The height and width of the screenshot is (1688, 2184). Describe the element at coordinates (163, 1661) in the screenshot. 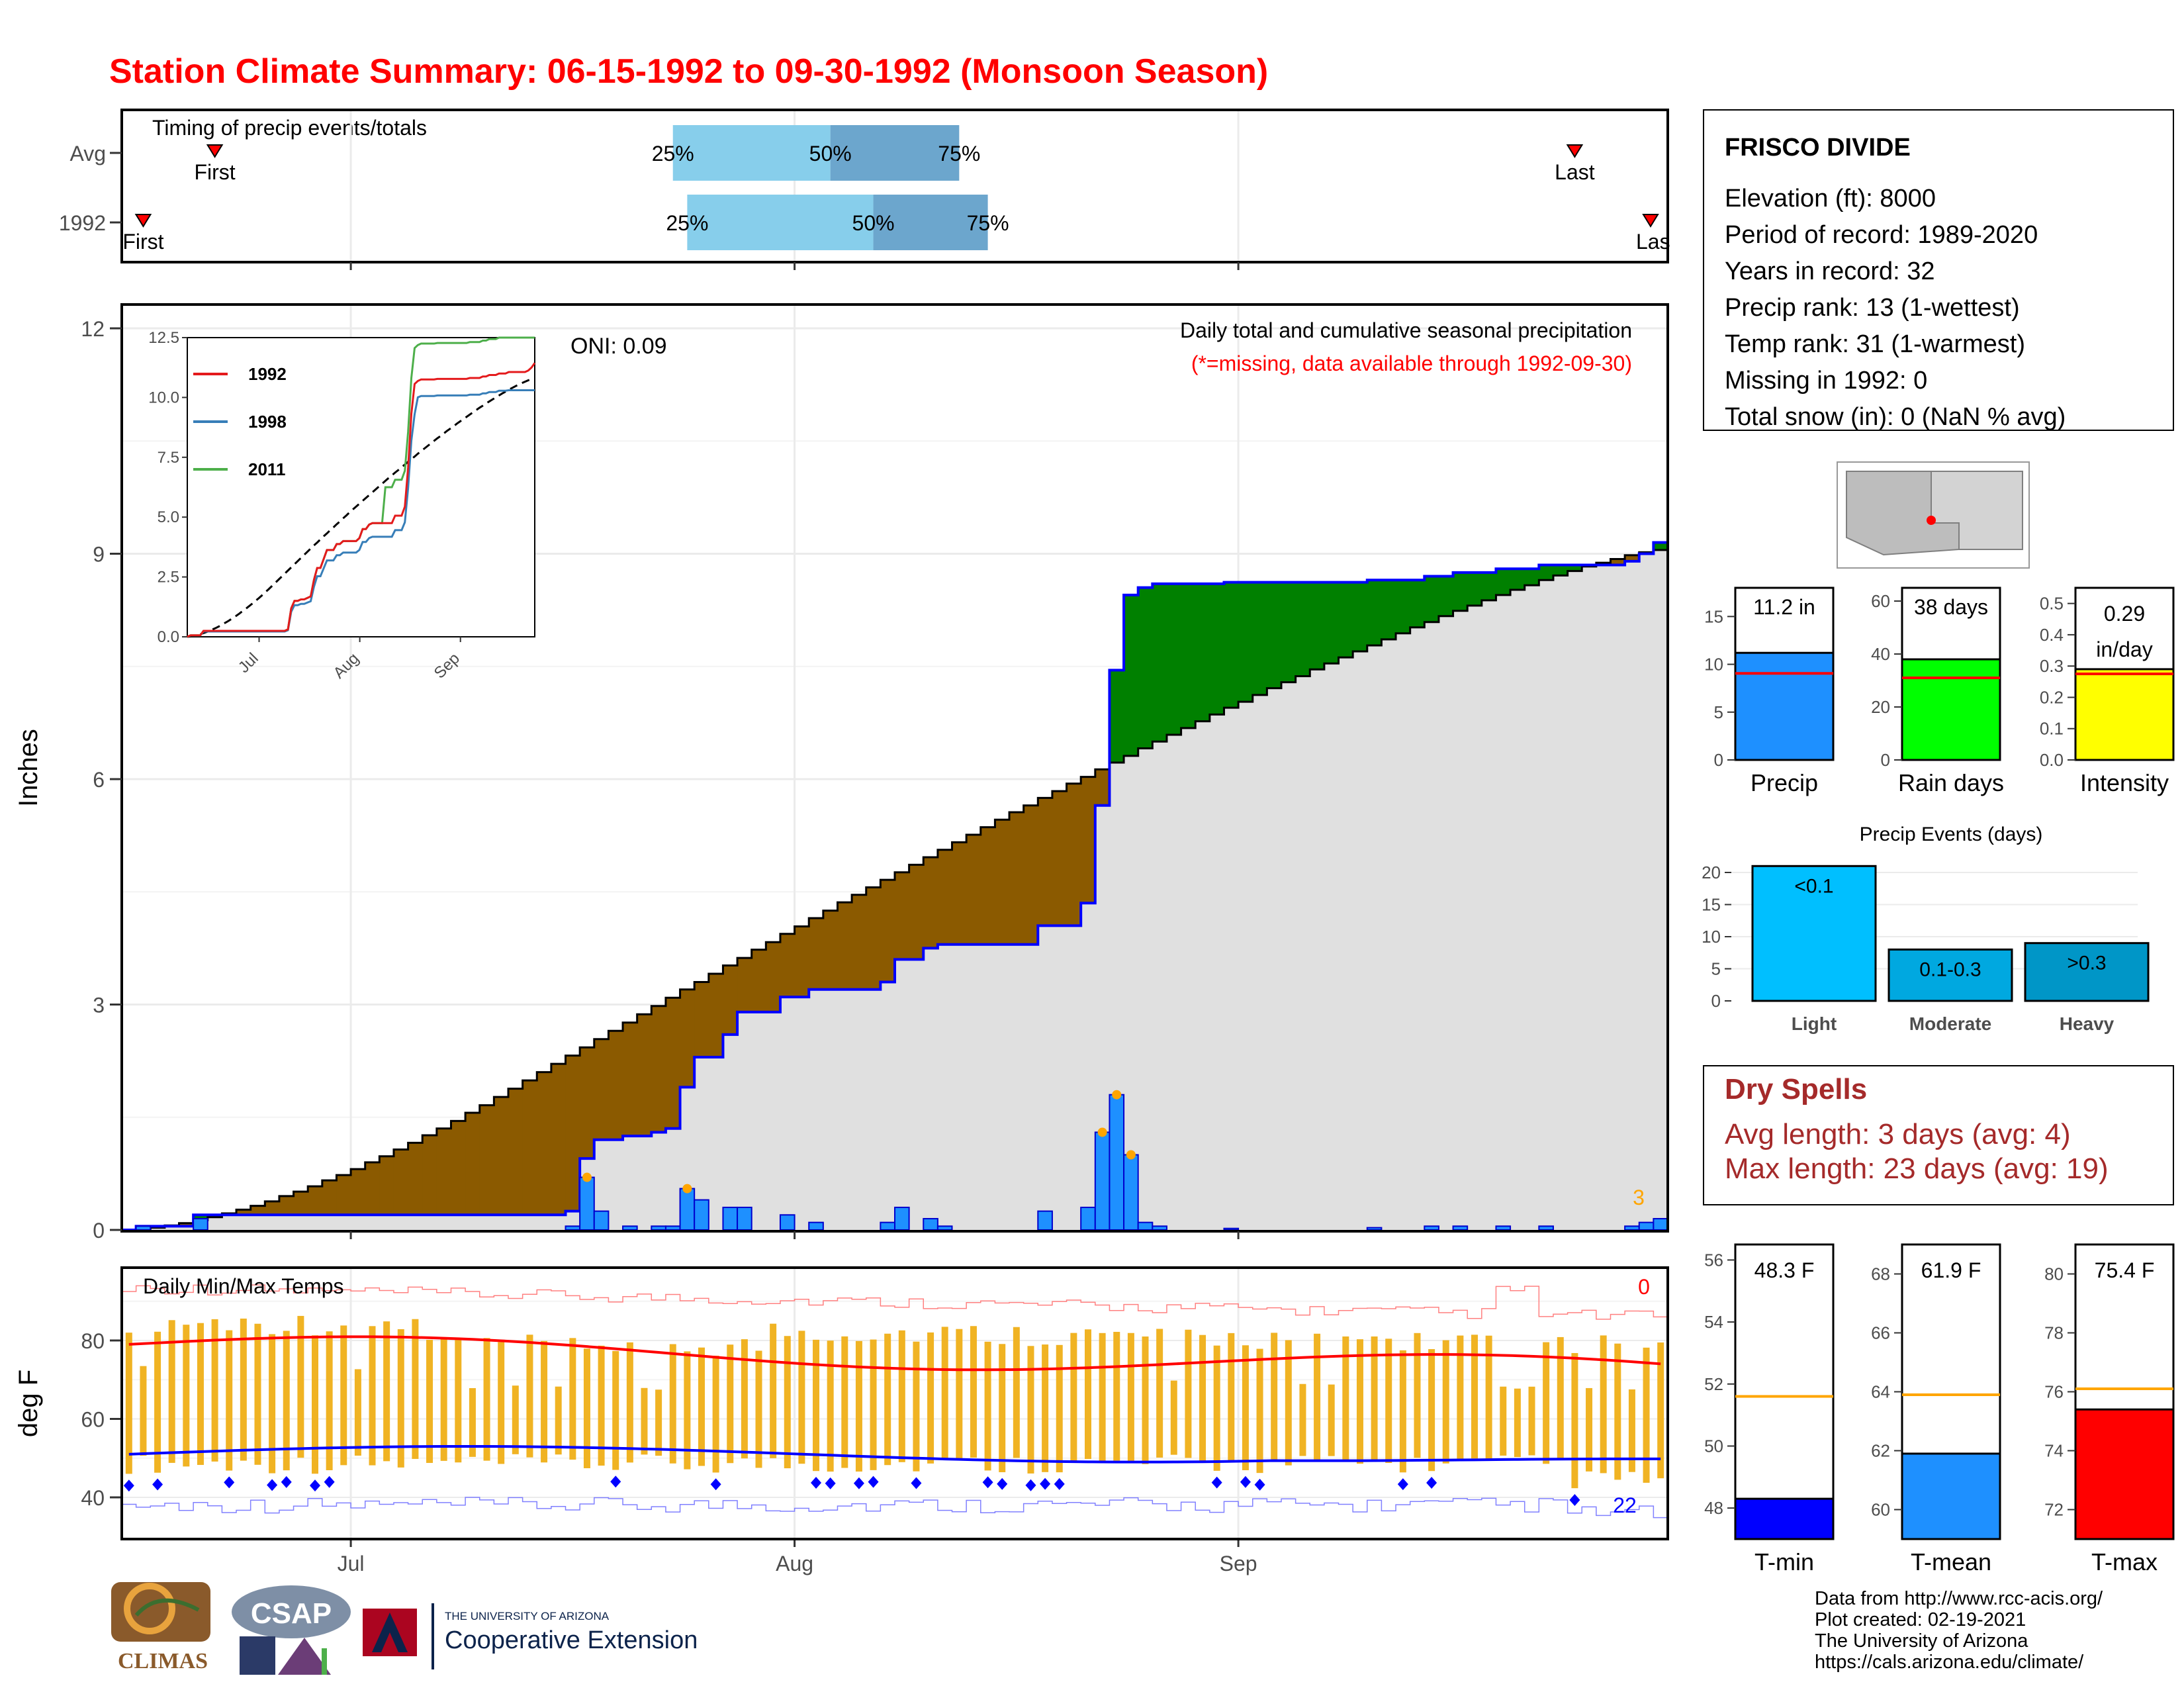

I see `climas-logo-text: CLIMAS` at that location.